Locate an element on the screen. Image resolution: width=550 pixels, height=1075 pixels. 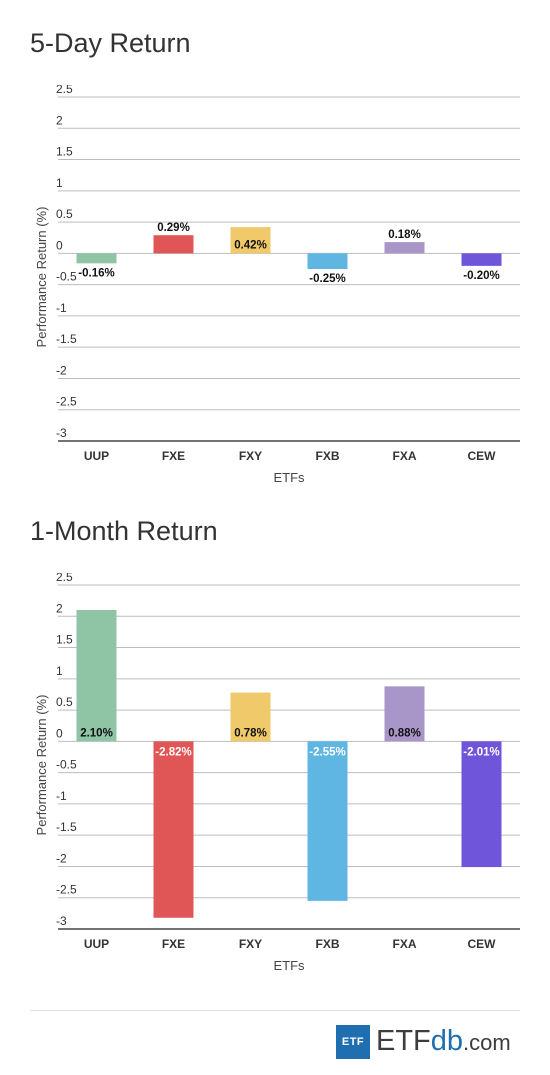
etf-logo-icon: ETF is located at coordinates (353, 1042).